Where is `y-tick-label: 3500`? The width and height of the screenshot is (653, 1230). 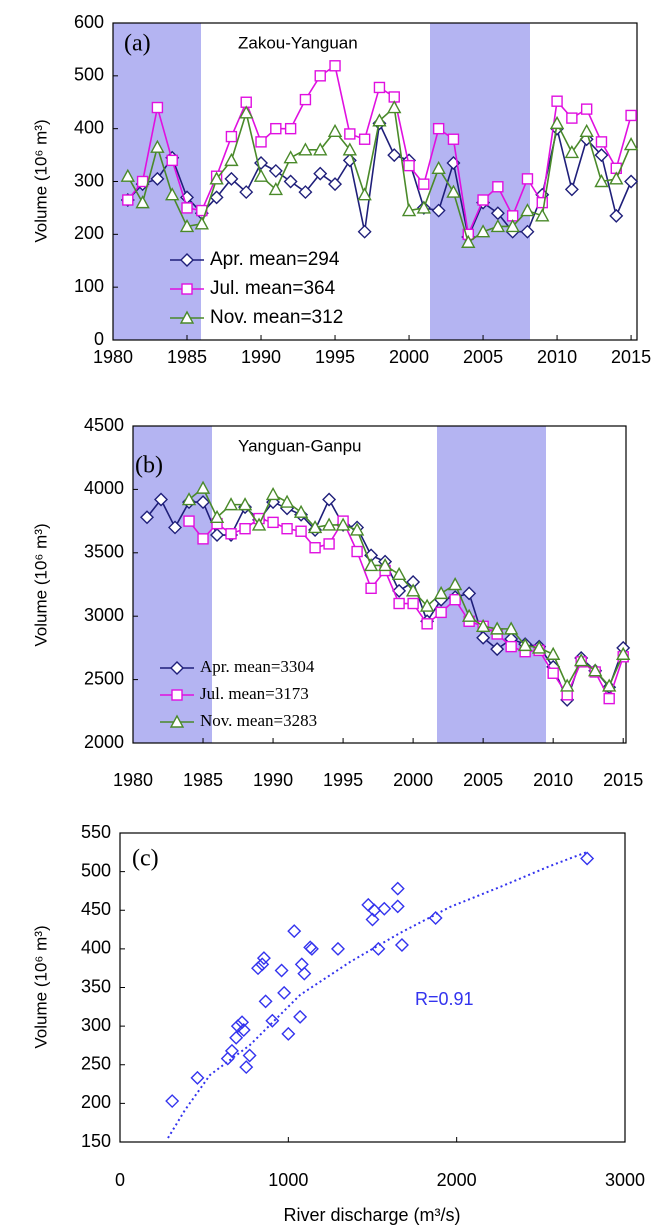 y-tick-label: 3500 is located at coordinates (104, 552).